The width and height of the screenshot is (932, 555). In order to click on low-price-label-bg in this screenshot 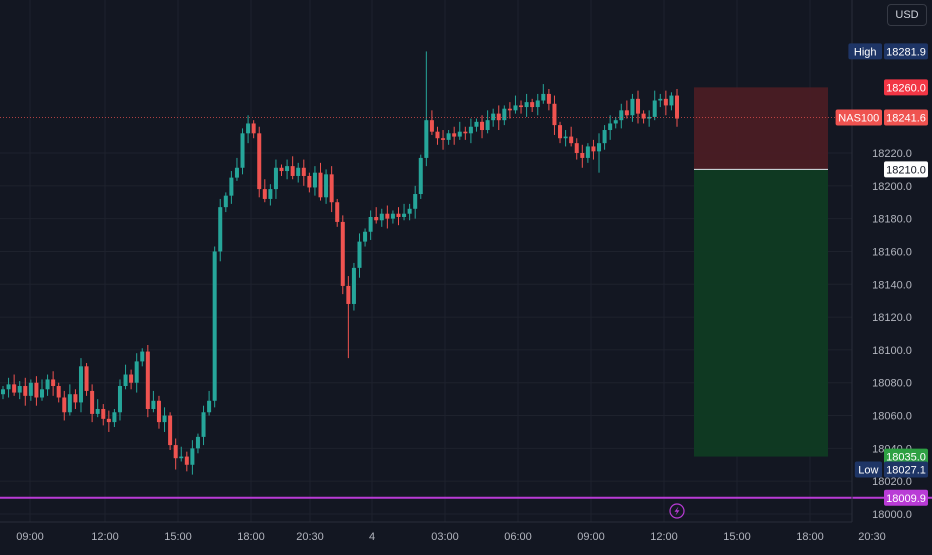, I will do `click(868, 469)`.